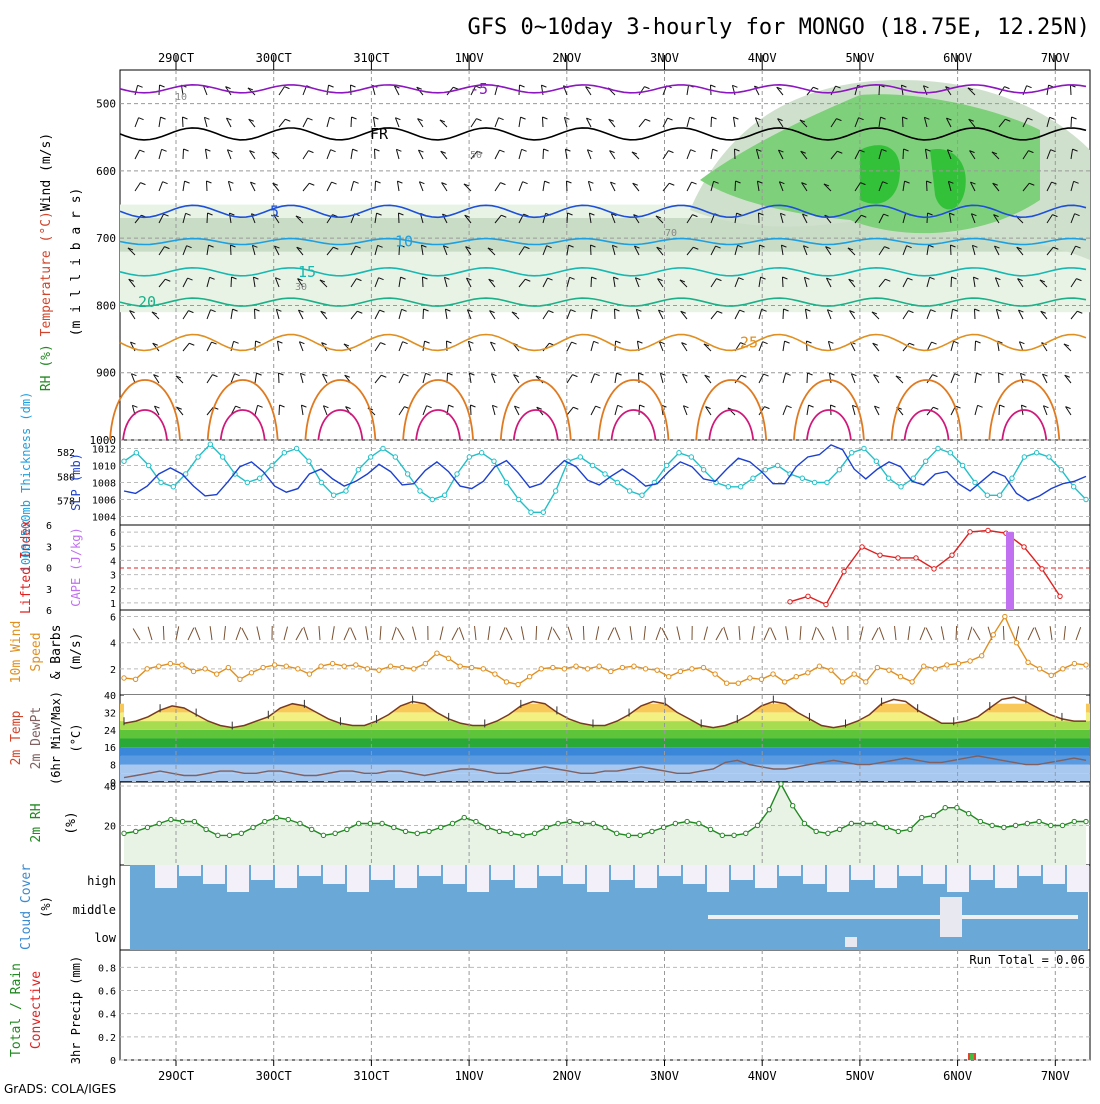  What do you see at coordinates (110, 713) in the screenshot?
I see `temp-tick-label: 32` at bounding box center [110, 713].